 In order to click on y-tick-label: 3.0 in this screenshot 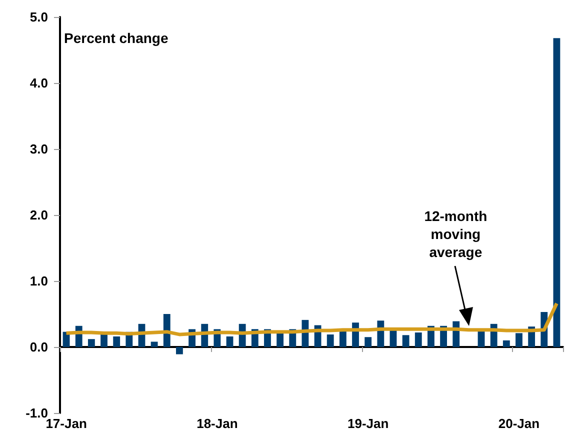, I will do `click(39, 149)`.